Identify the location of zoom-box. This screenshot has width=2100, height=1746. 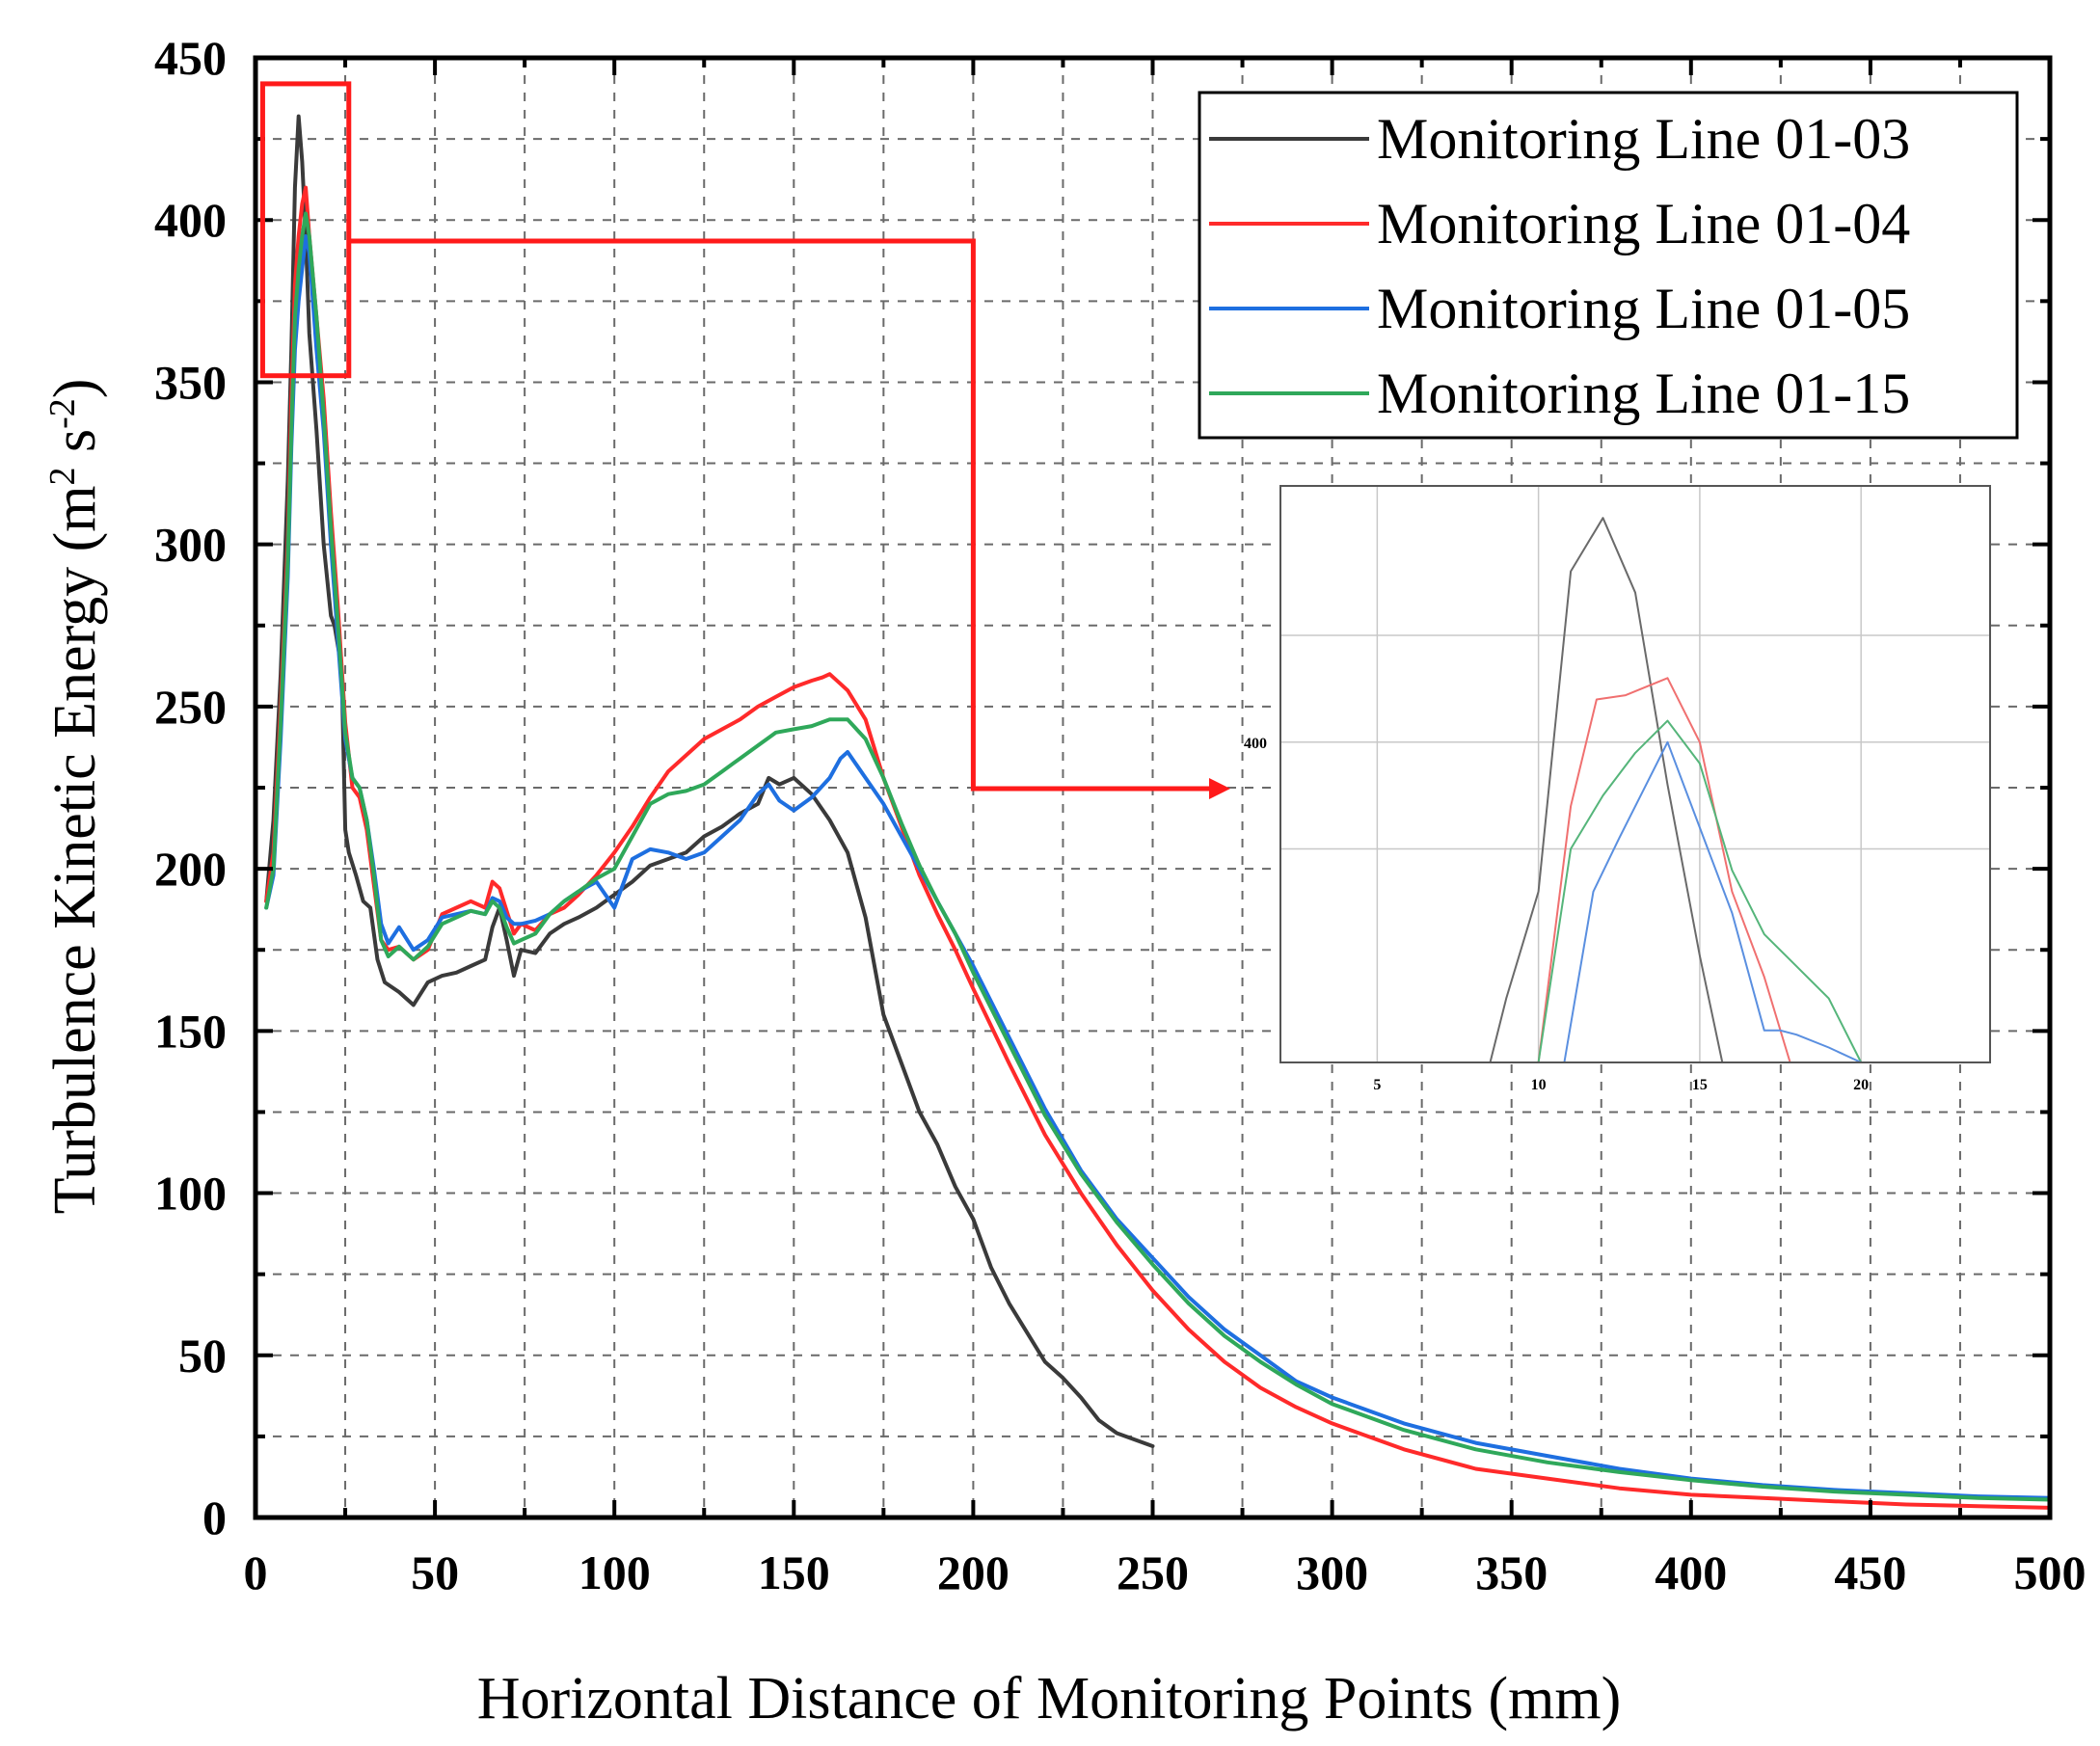
(305, 230).